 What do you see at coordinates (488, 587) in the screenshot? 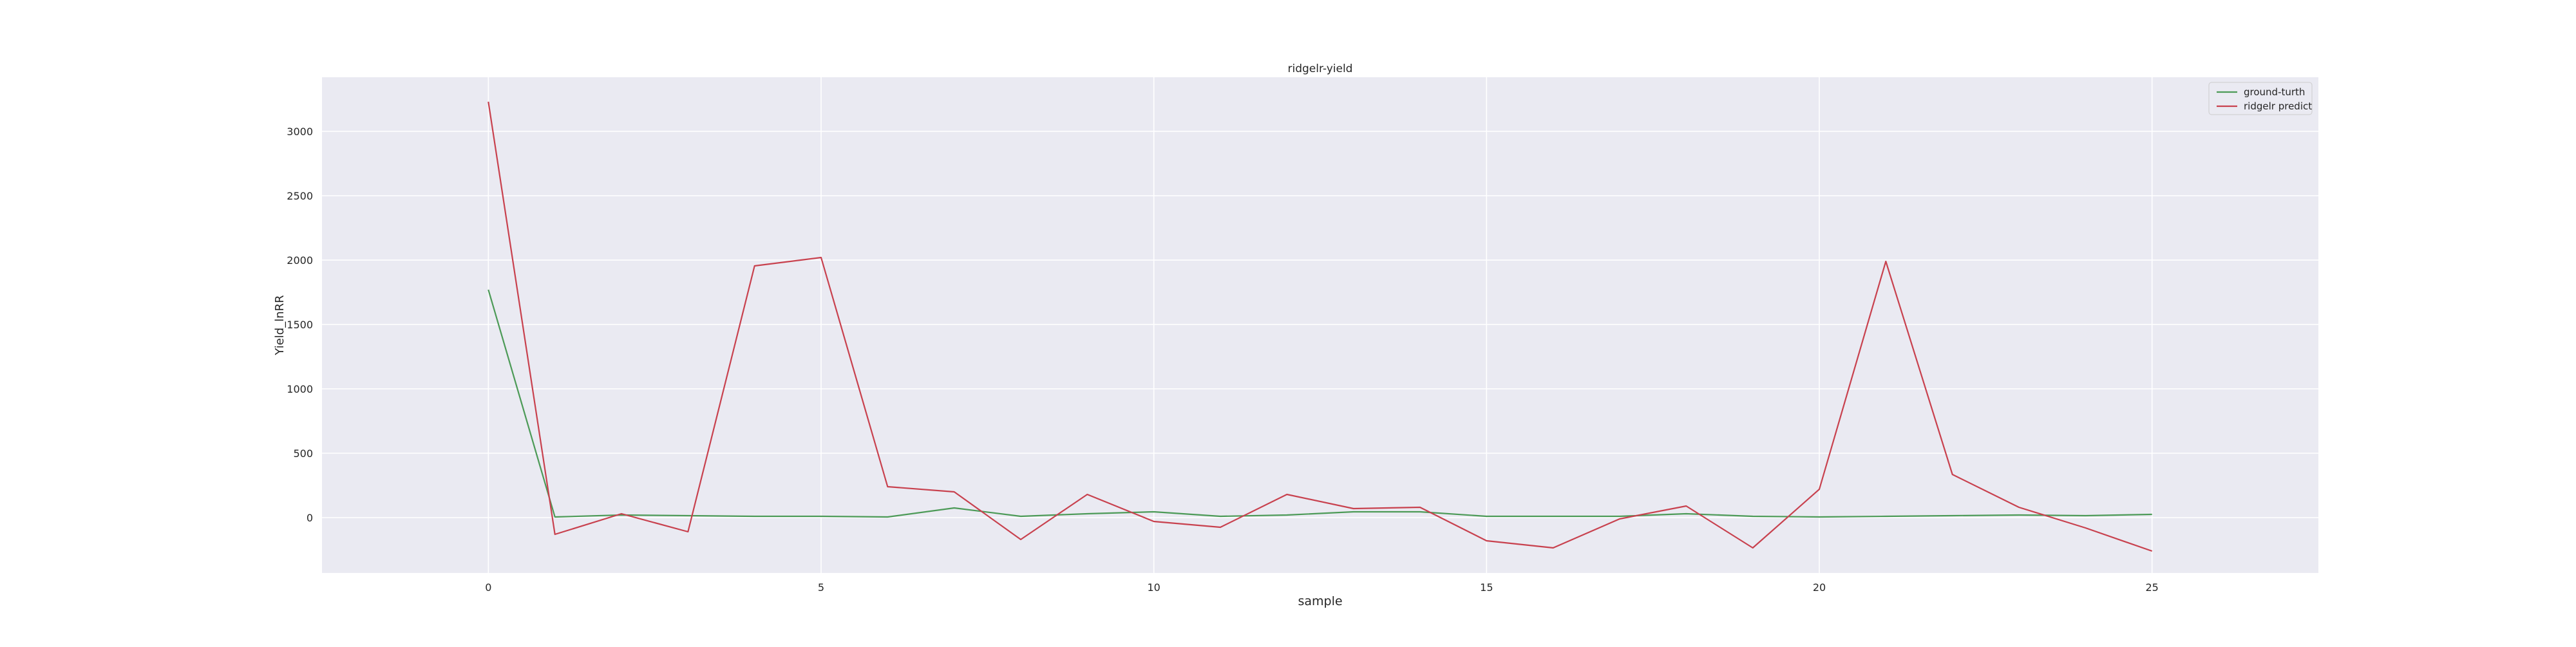
I see `x-tick-label: 0` at bounding box center [488, 587].